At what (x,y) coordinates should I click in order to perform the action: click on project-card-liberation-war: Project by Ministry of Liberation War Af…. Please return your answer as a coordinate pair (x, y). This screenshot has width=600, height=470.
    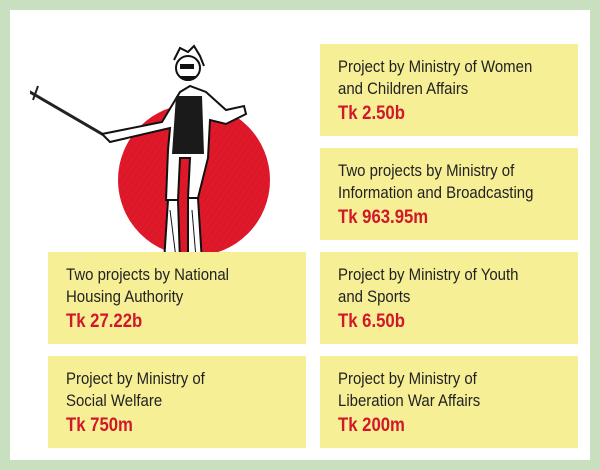
    Looking at the image, I should click on (449, 402).